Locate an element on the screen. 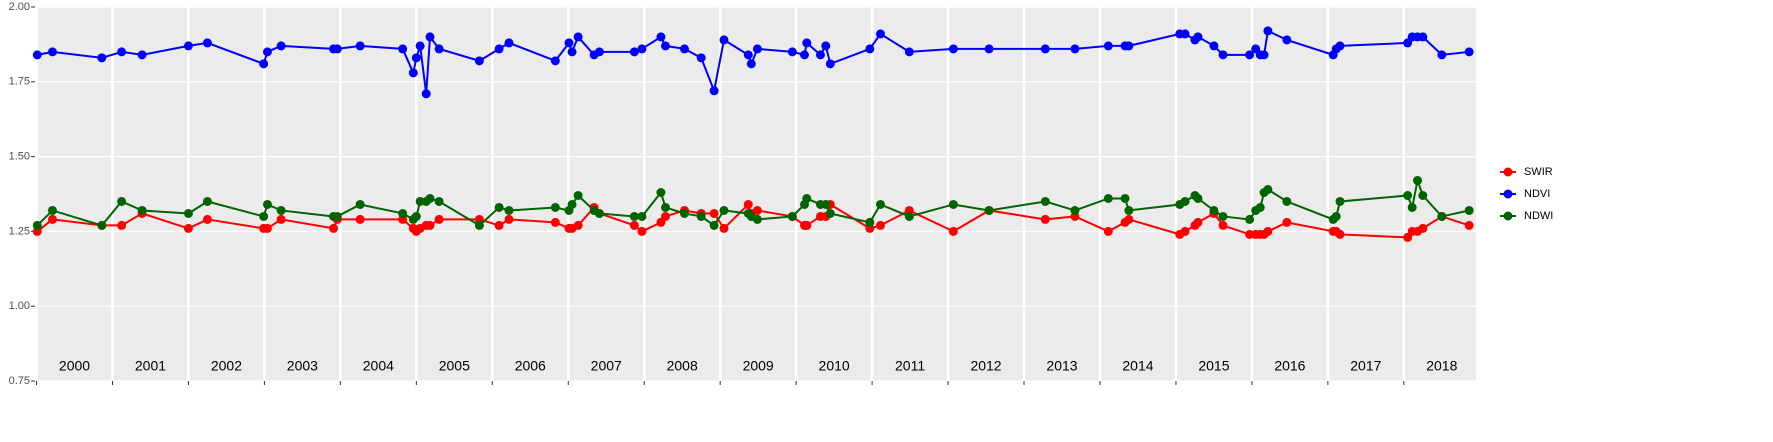 This screenshot has width=1773, height=442. y-tick-label: 1.50 is located at coordinates (19, 157).